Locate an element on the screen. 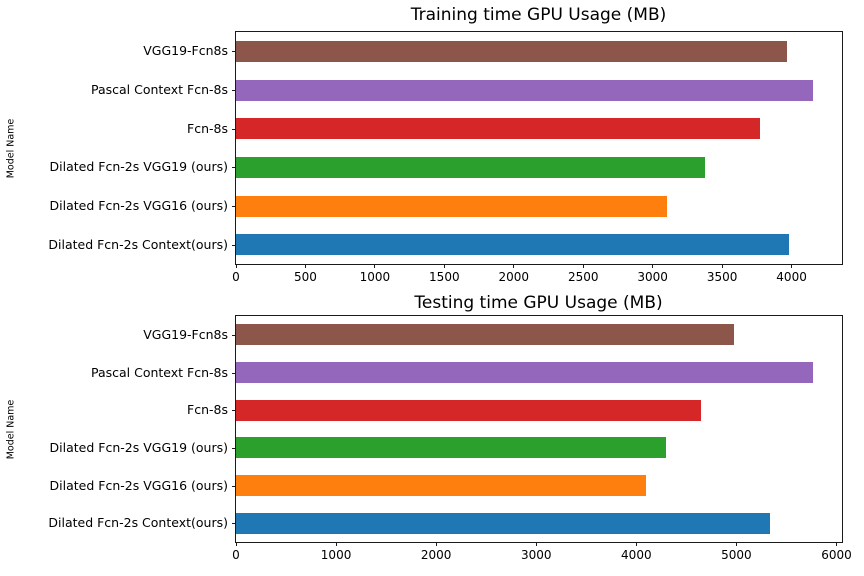 This screenshot has width=864, height=576. chart-title: Testing time GPU Usage (MB) is located at coordinates (538, 303).